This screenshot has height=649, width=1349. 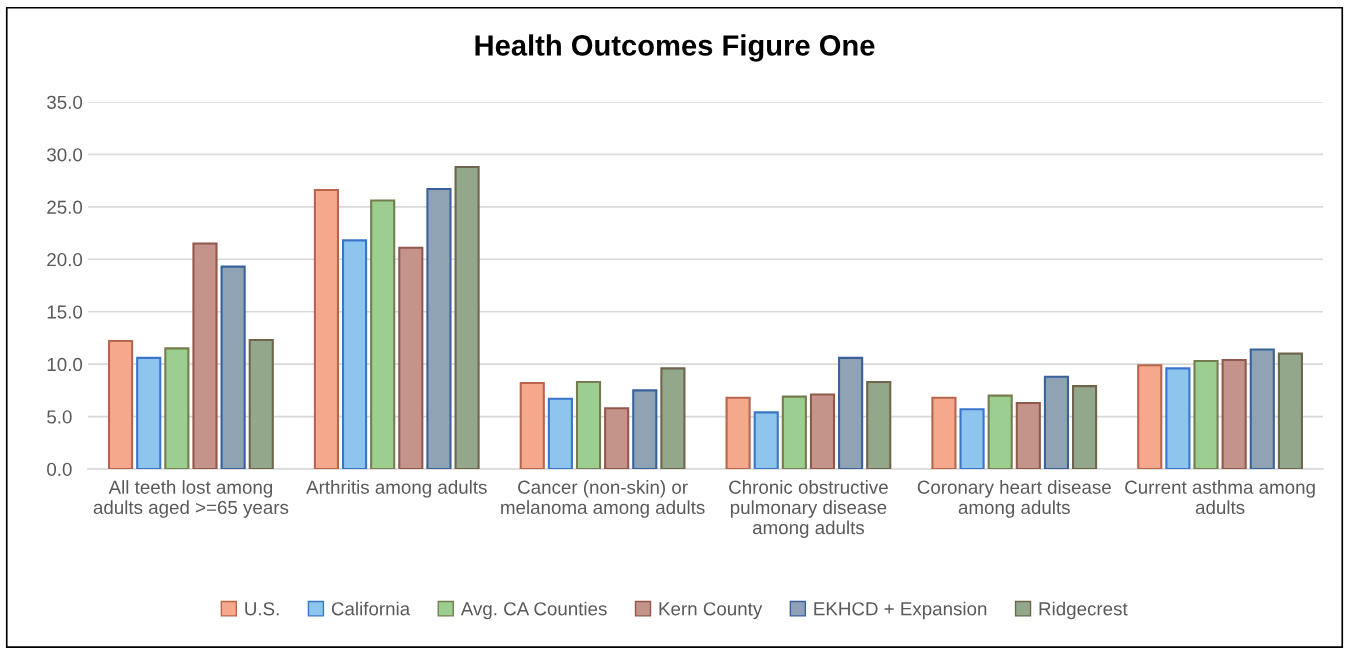 What do you see at coordinates (711, 611) in the screenshot?
I see `legend-label: Kern County` at bounding box center [711, 611].